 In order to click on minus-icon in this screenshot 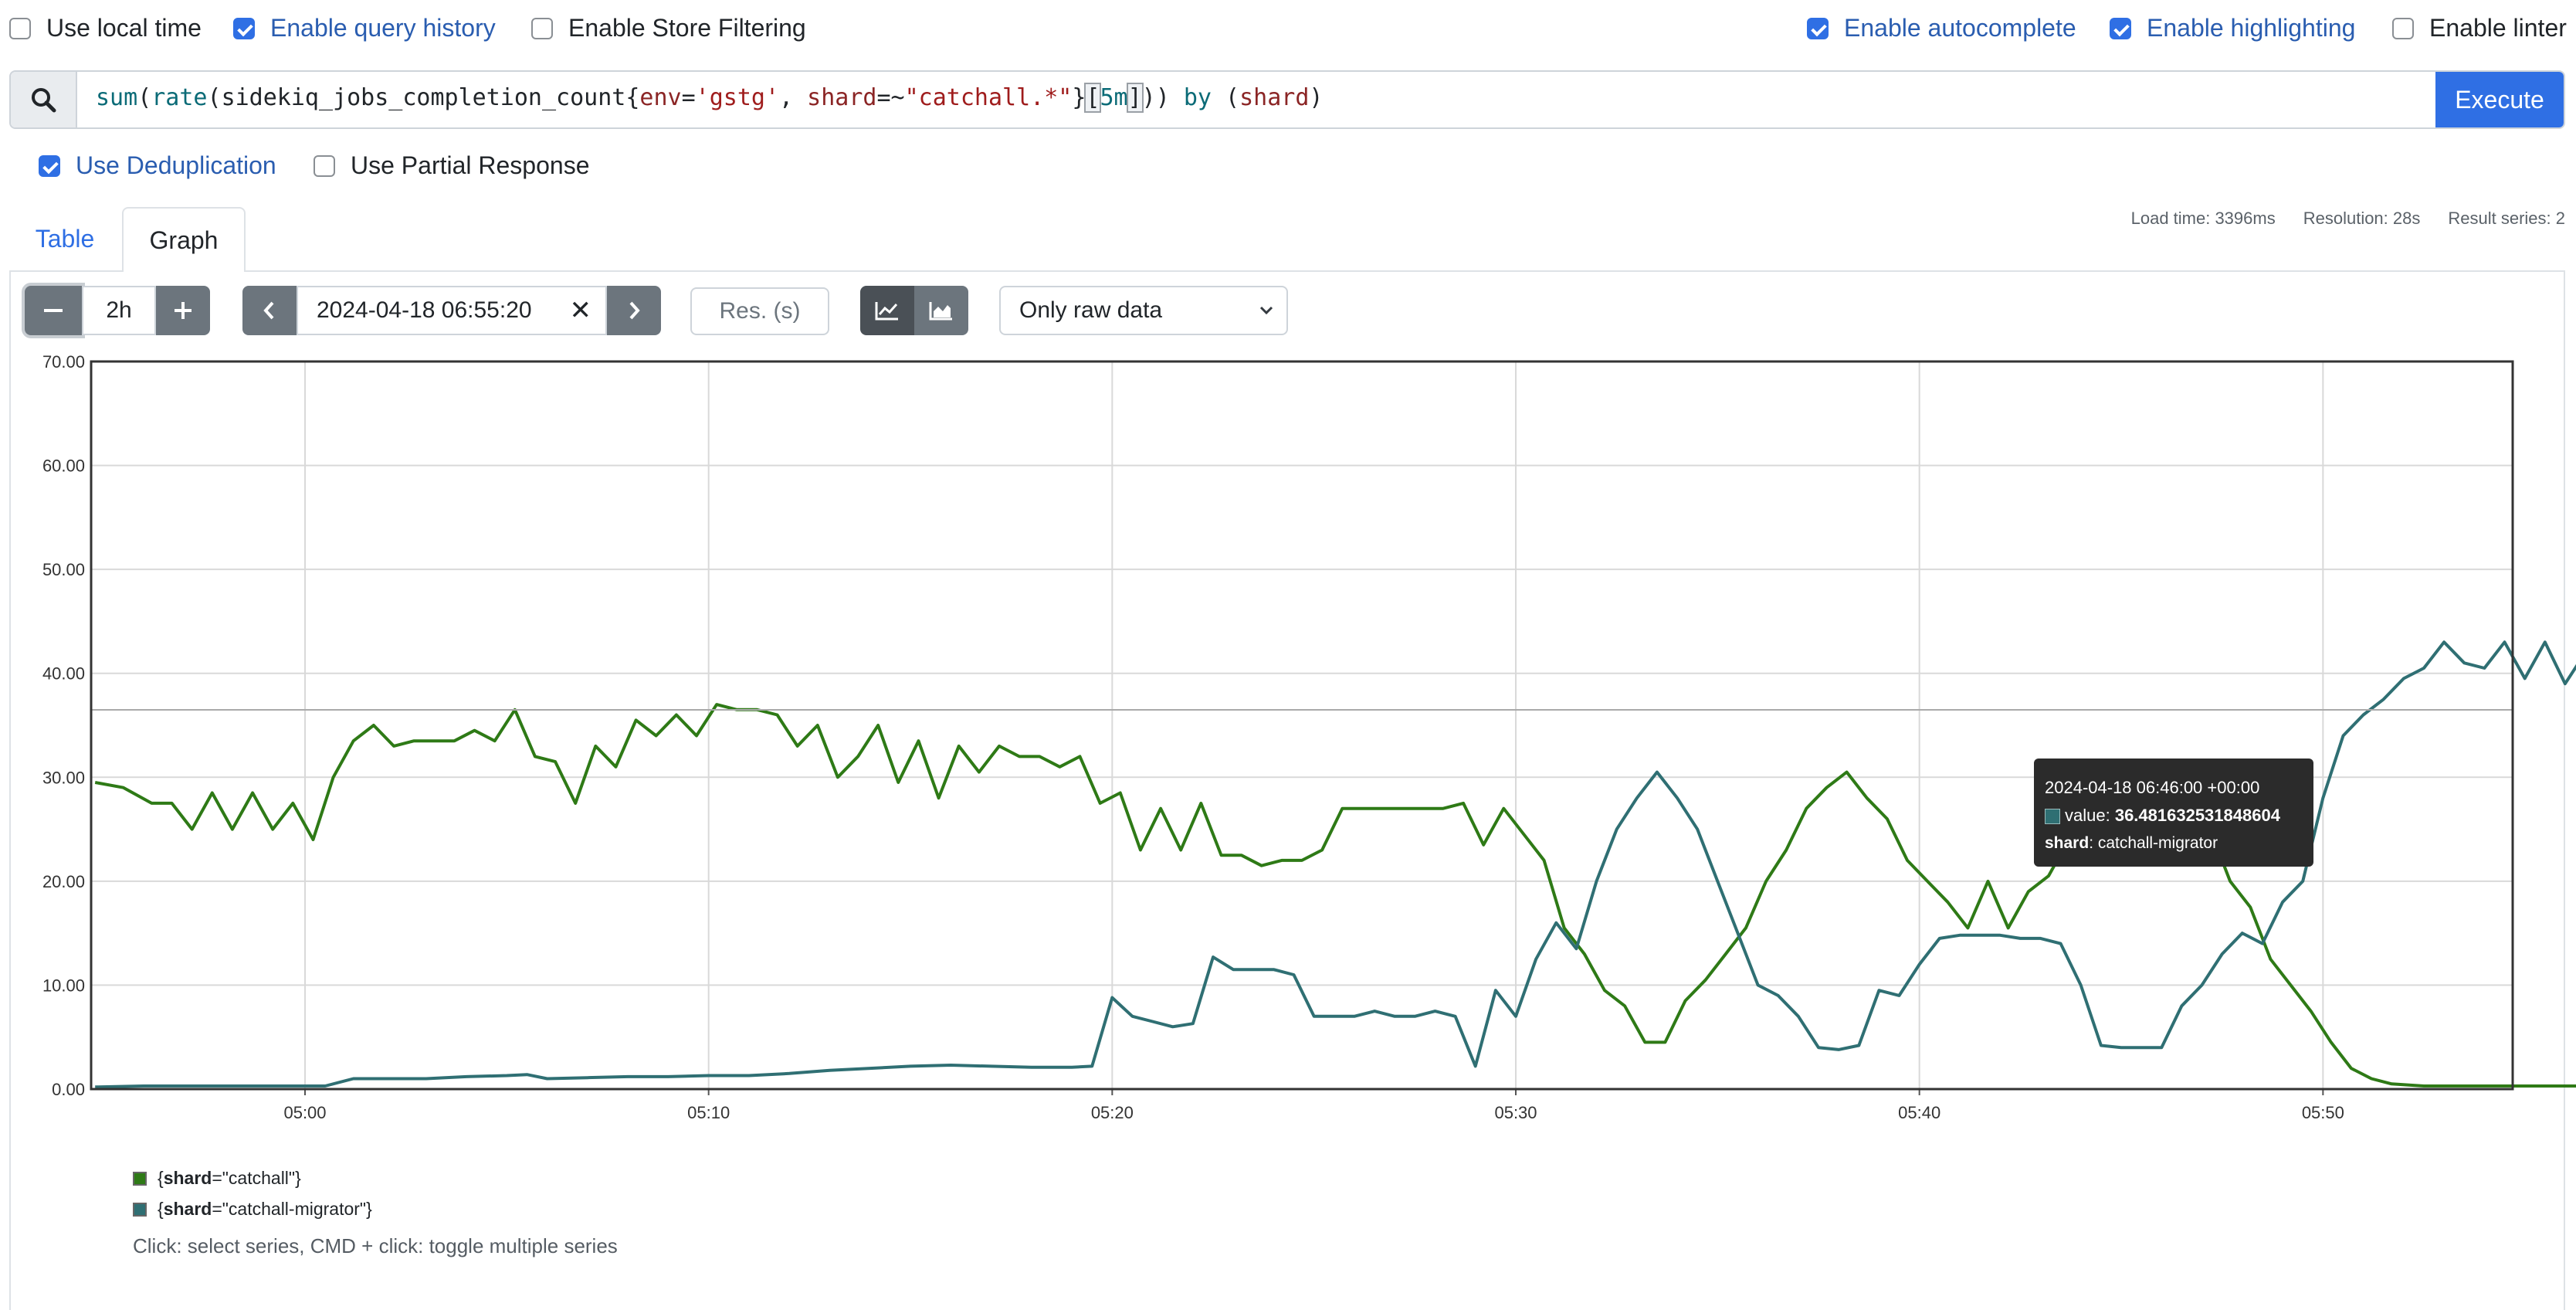, I will do `click(53, 310)`.